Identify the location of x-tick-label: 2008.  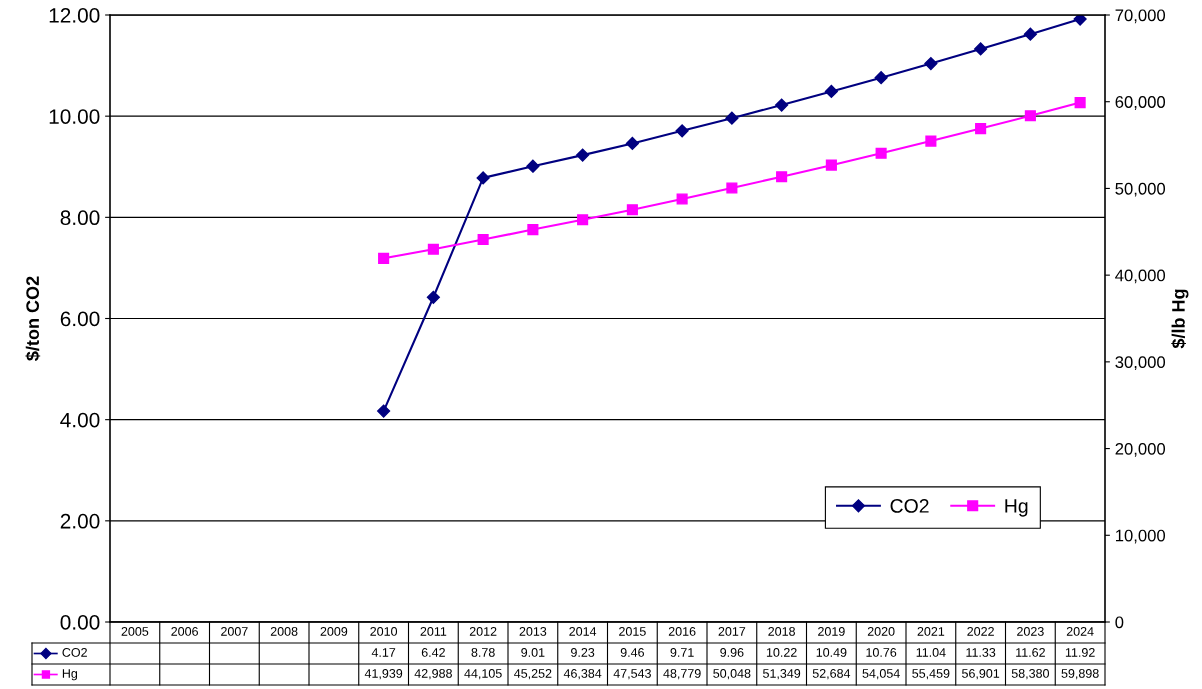
(284, 631).